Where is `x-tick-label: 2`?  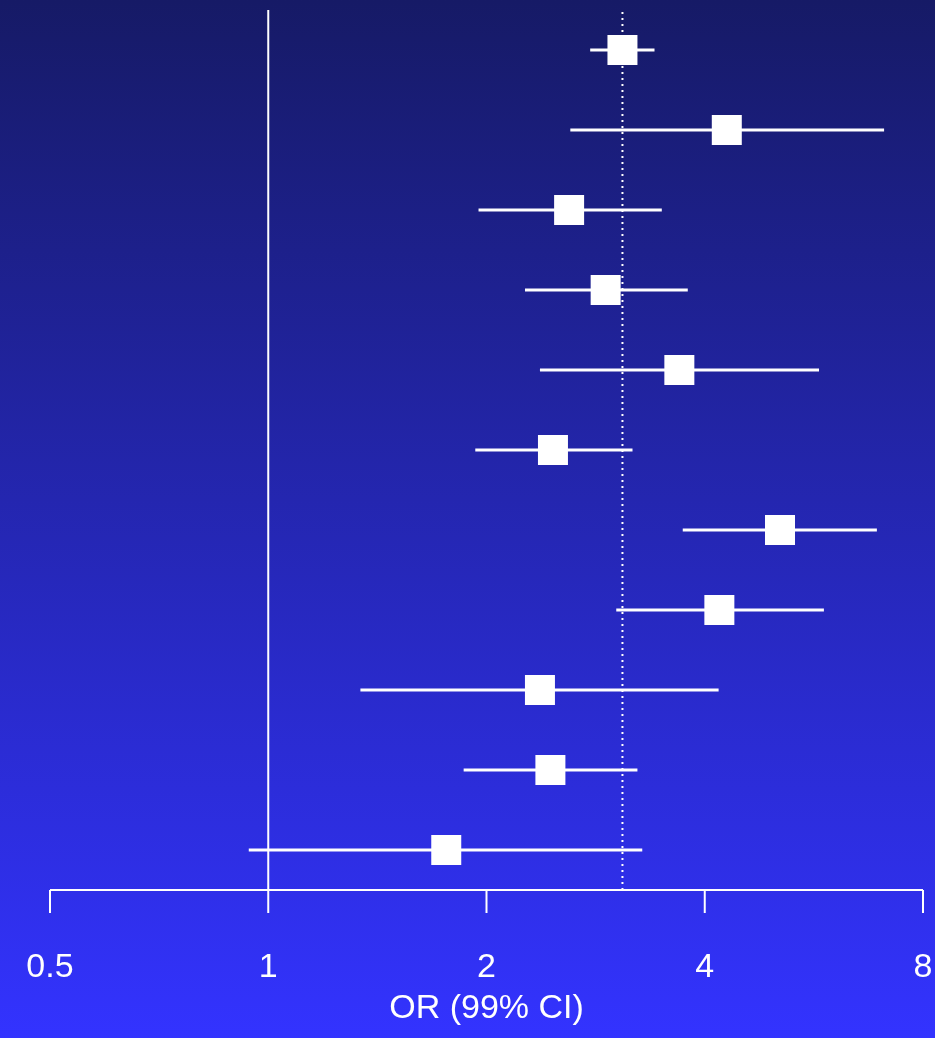 x-tick-label: 2 is located at coordinates (486, 965).